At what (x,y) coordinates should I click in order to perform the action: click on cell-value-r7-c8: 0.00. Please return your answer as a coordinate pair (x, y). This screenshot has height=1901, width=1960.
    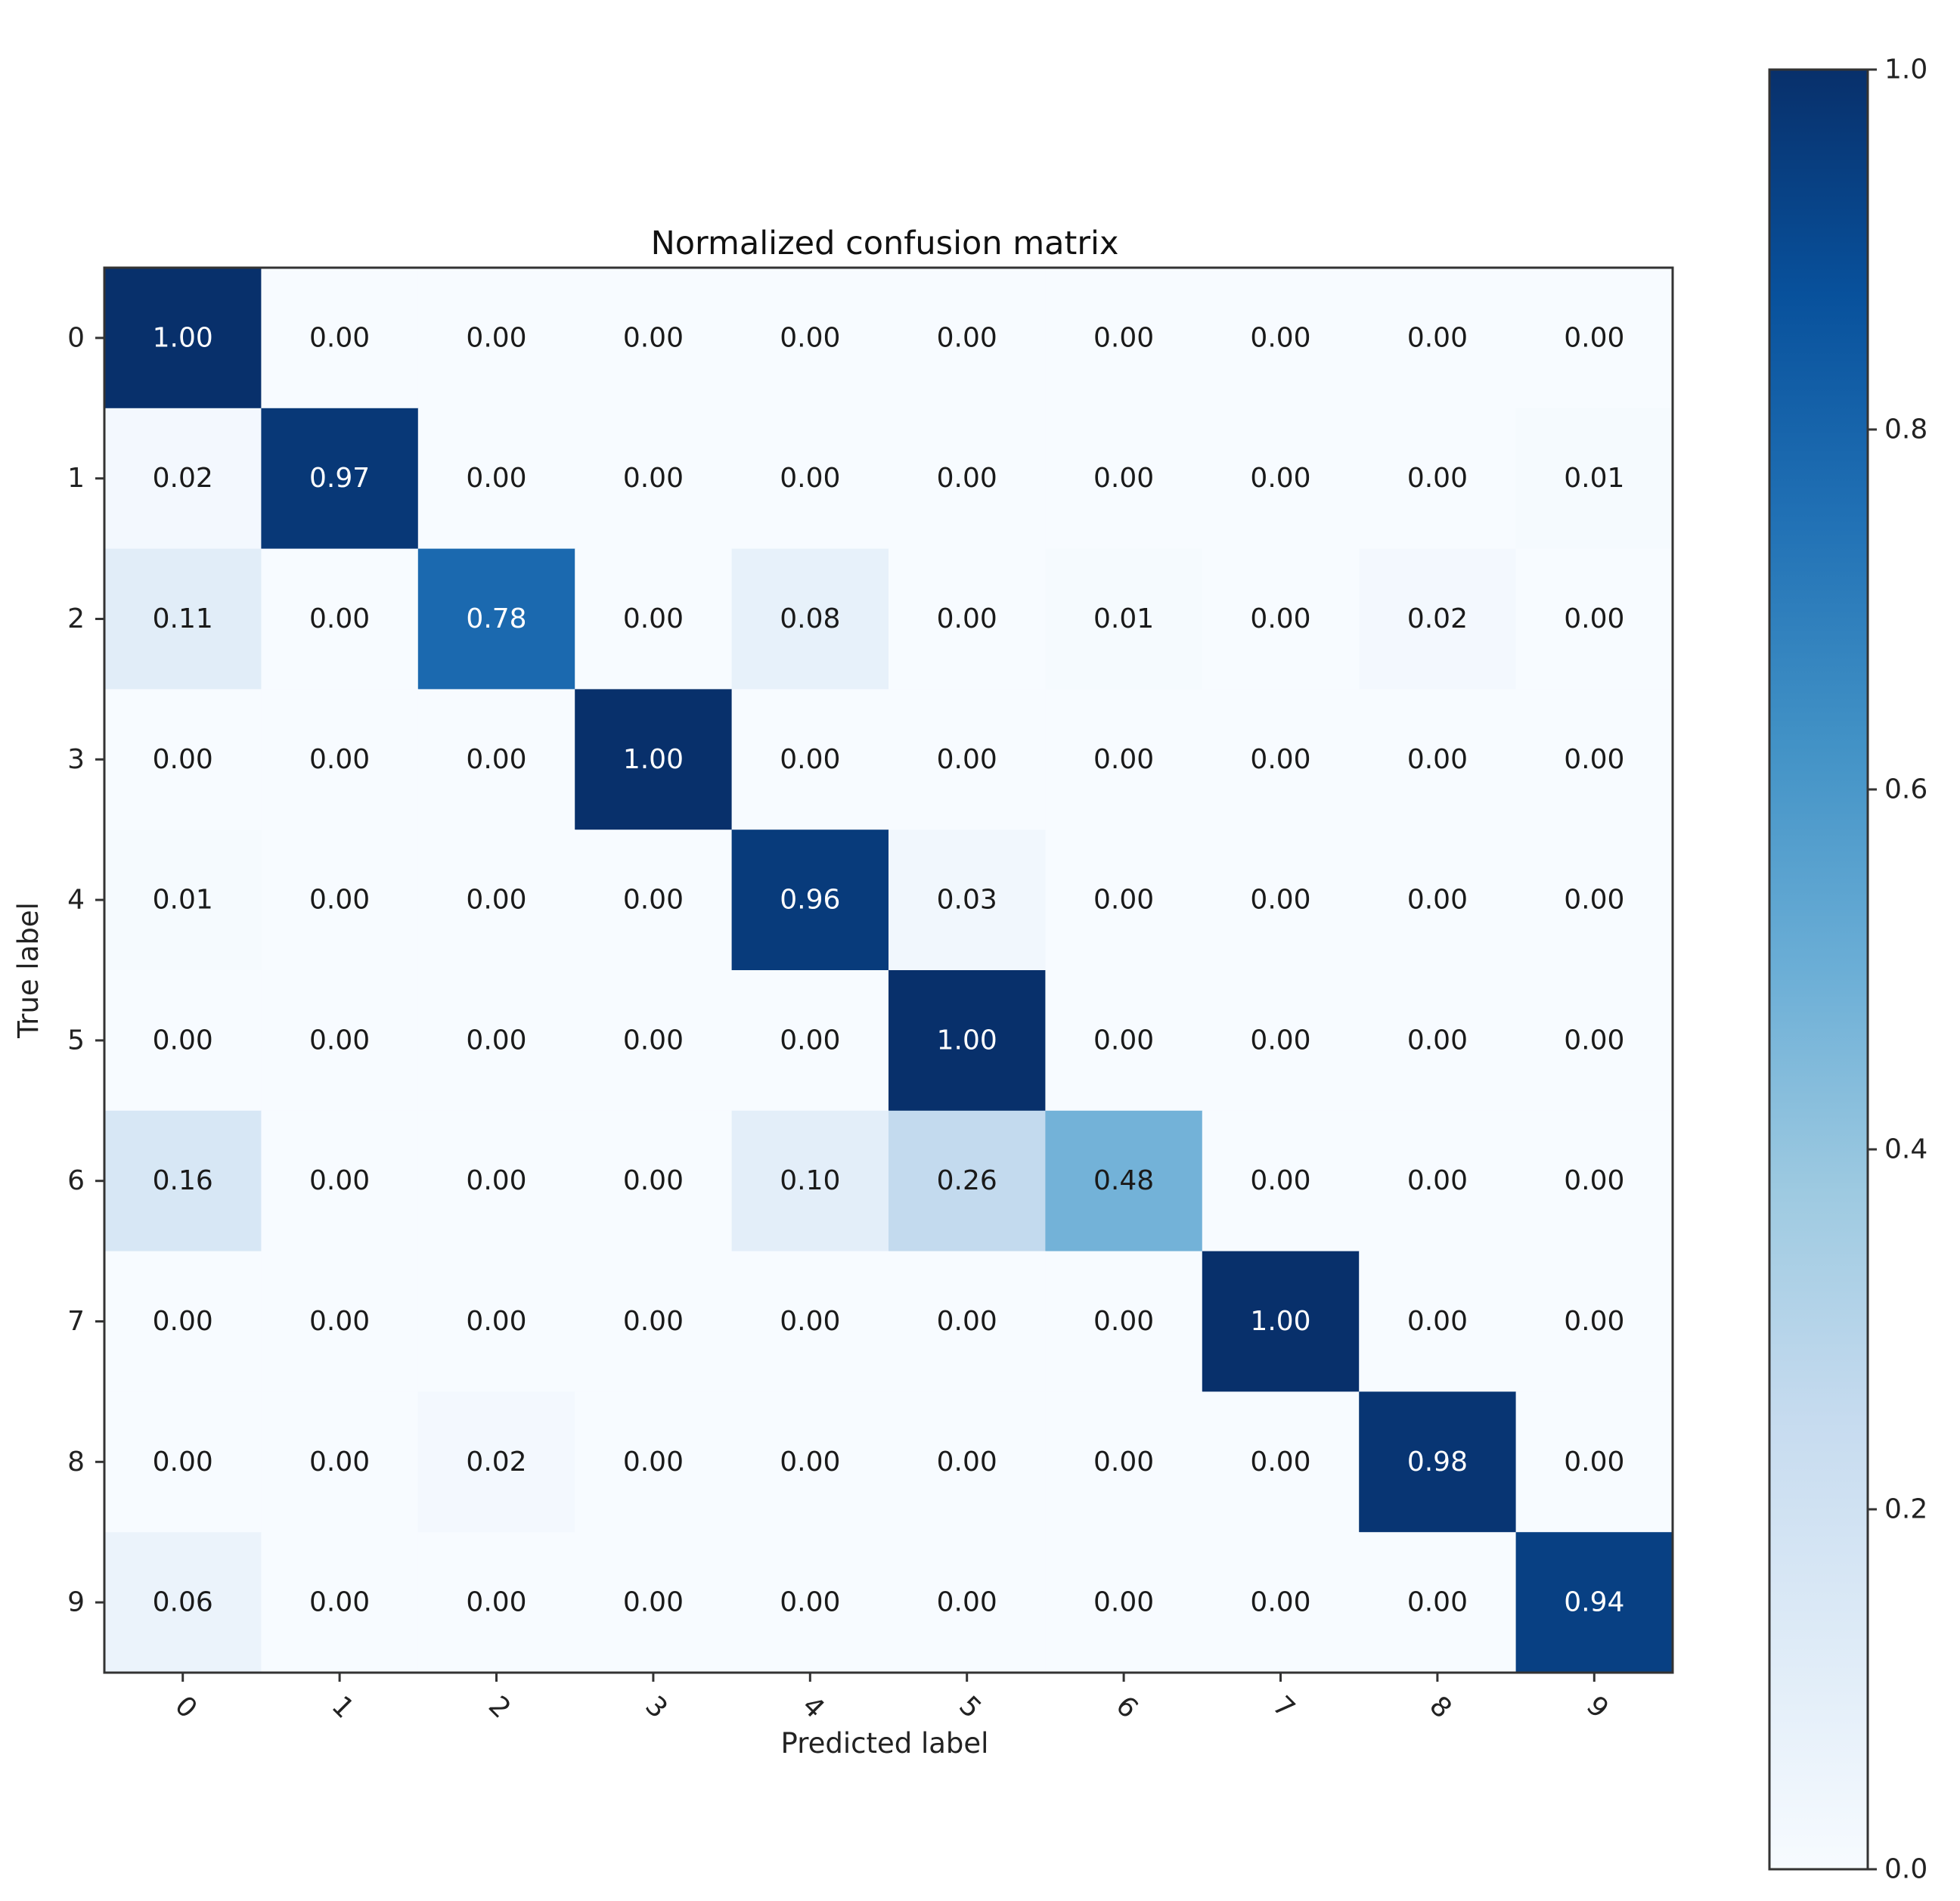
    Looking at the image, I should click on (1438, 1321).